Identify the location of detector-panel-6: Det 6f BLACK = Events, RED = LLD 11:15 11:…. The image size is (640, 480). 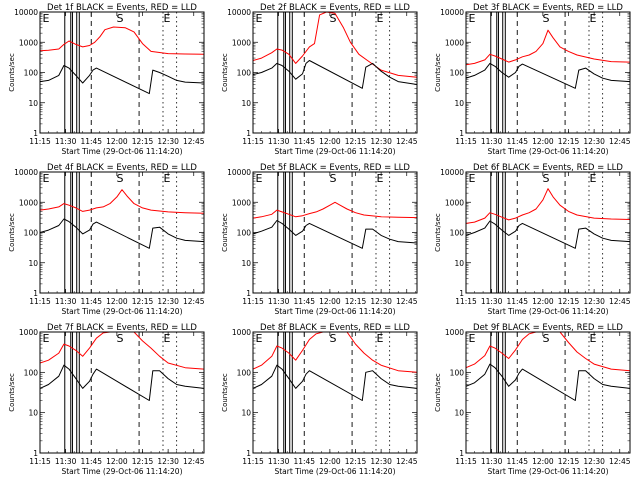
(532, 239).